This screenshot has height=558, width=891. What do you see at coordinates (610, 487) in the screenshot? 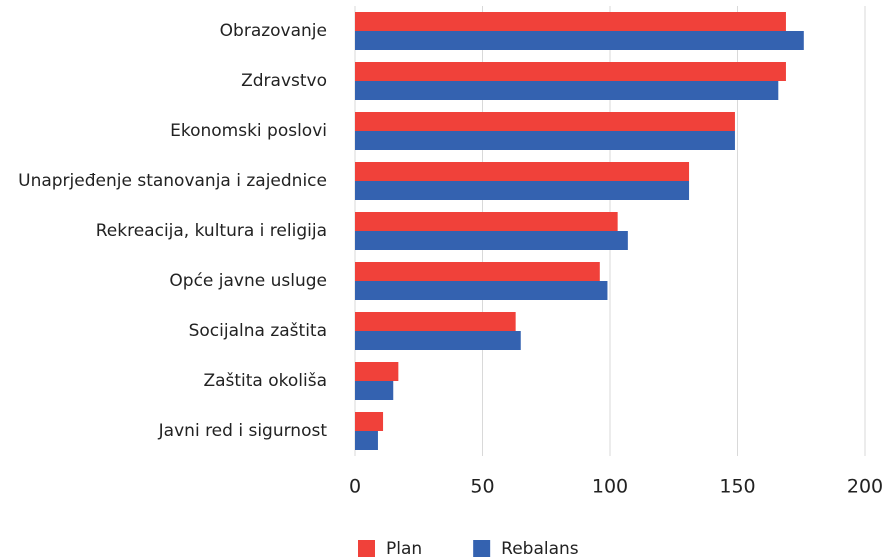
I see `x-tick-label: 100` at bounding box center [610, 487].